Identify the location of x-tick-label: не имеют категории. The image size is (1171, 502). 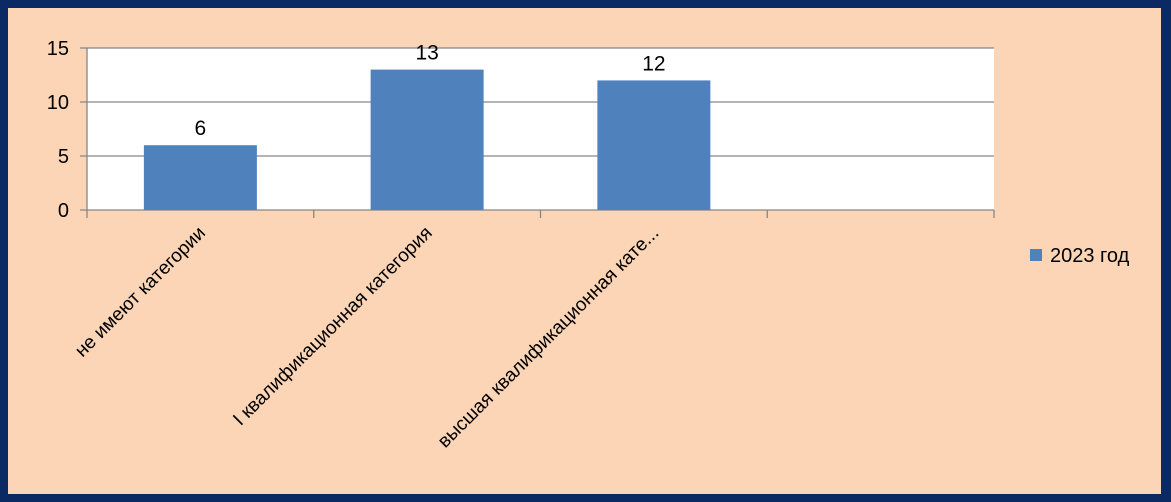
(140, 292).